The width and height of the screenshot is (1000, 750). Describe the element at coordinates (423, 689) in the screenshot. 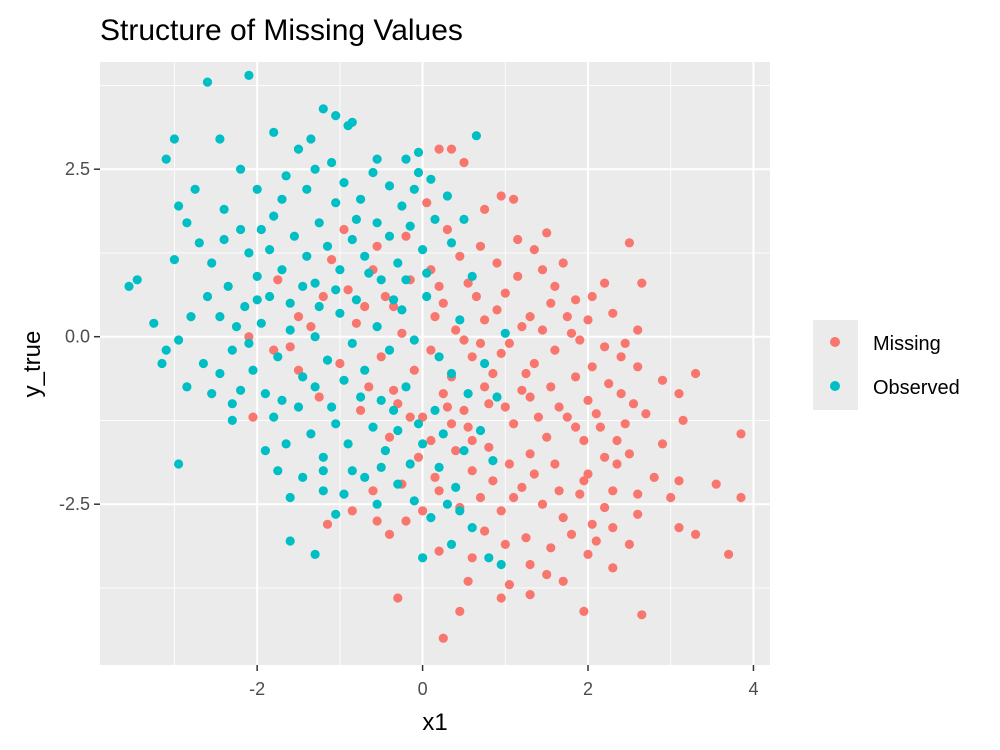

I see `x-tick-label: 0` at that location.